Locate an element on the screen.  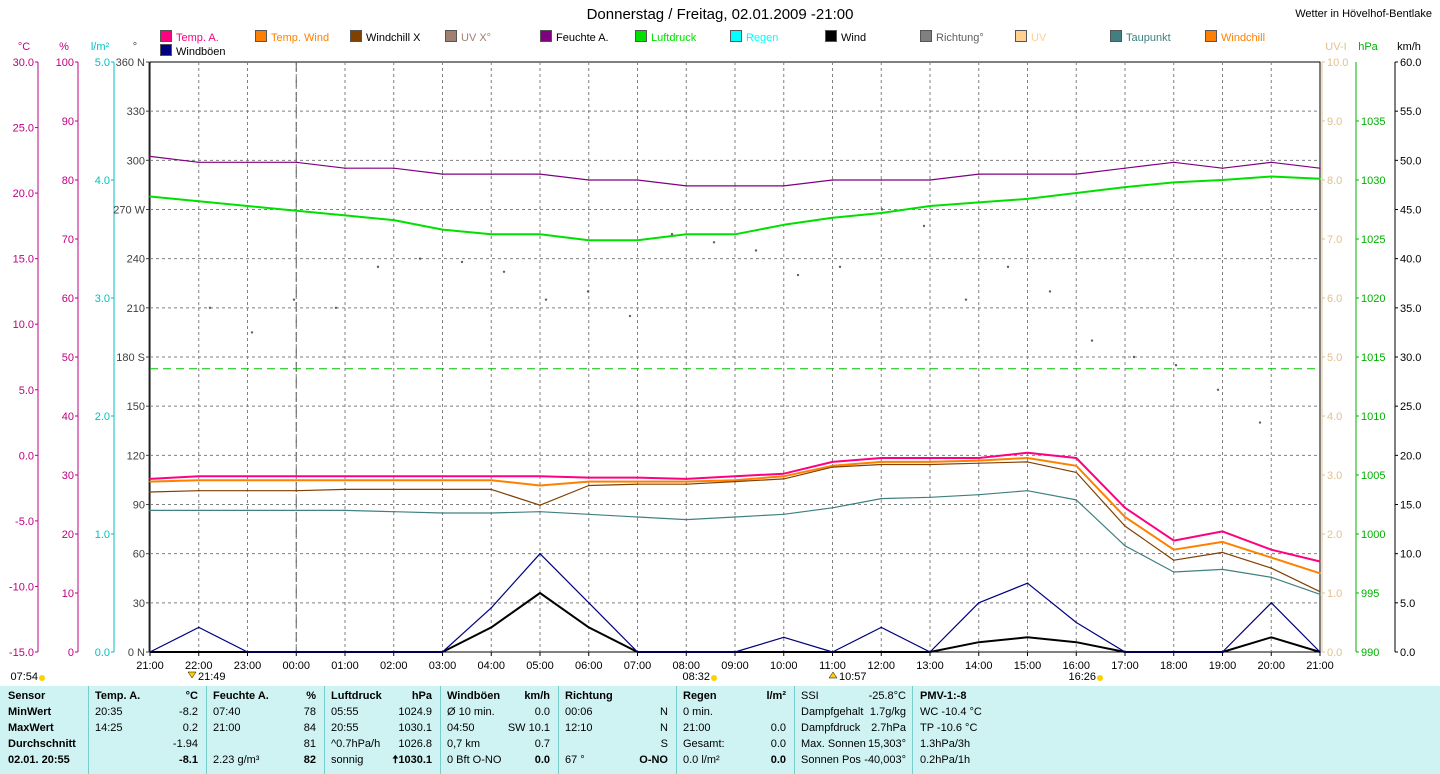
misc-label: Max. Sonnen is located at coordinates (833, 744).